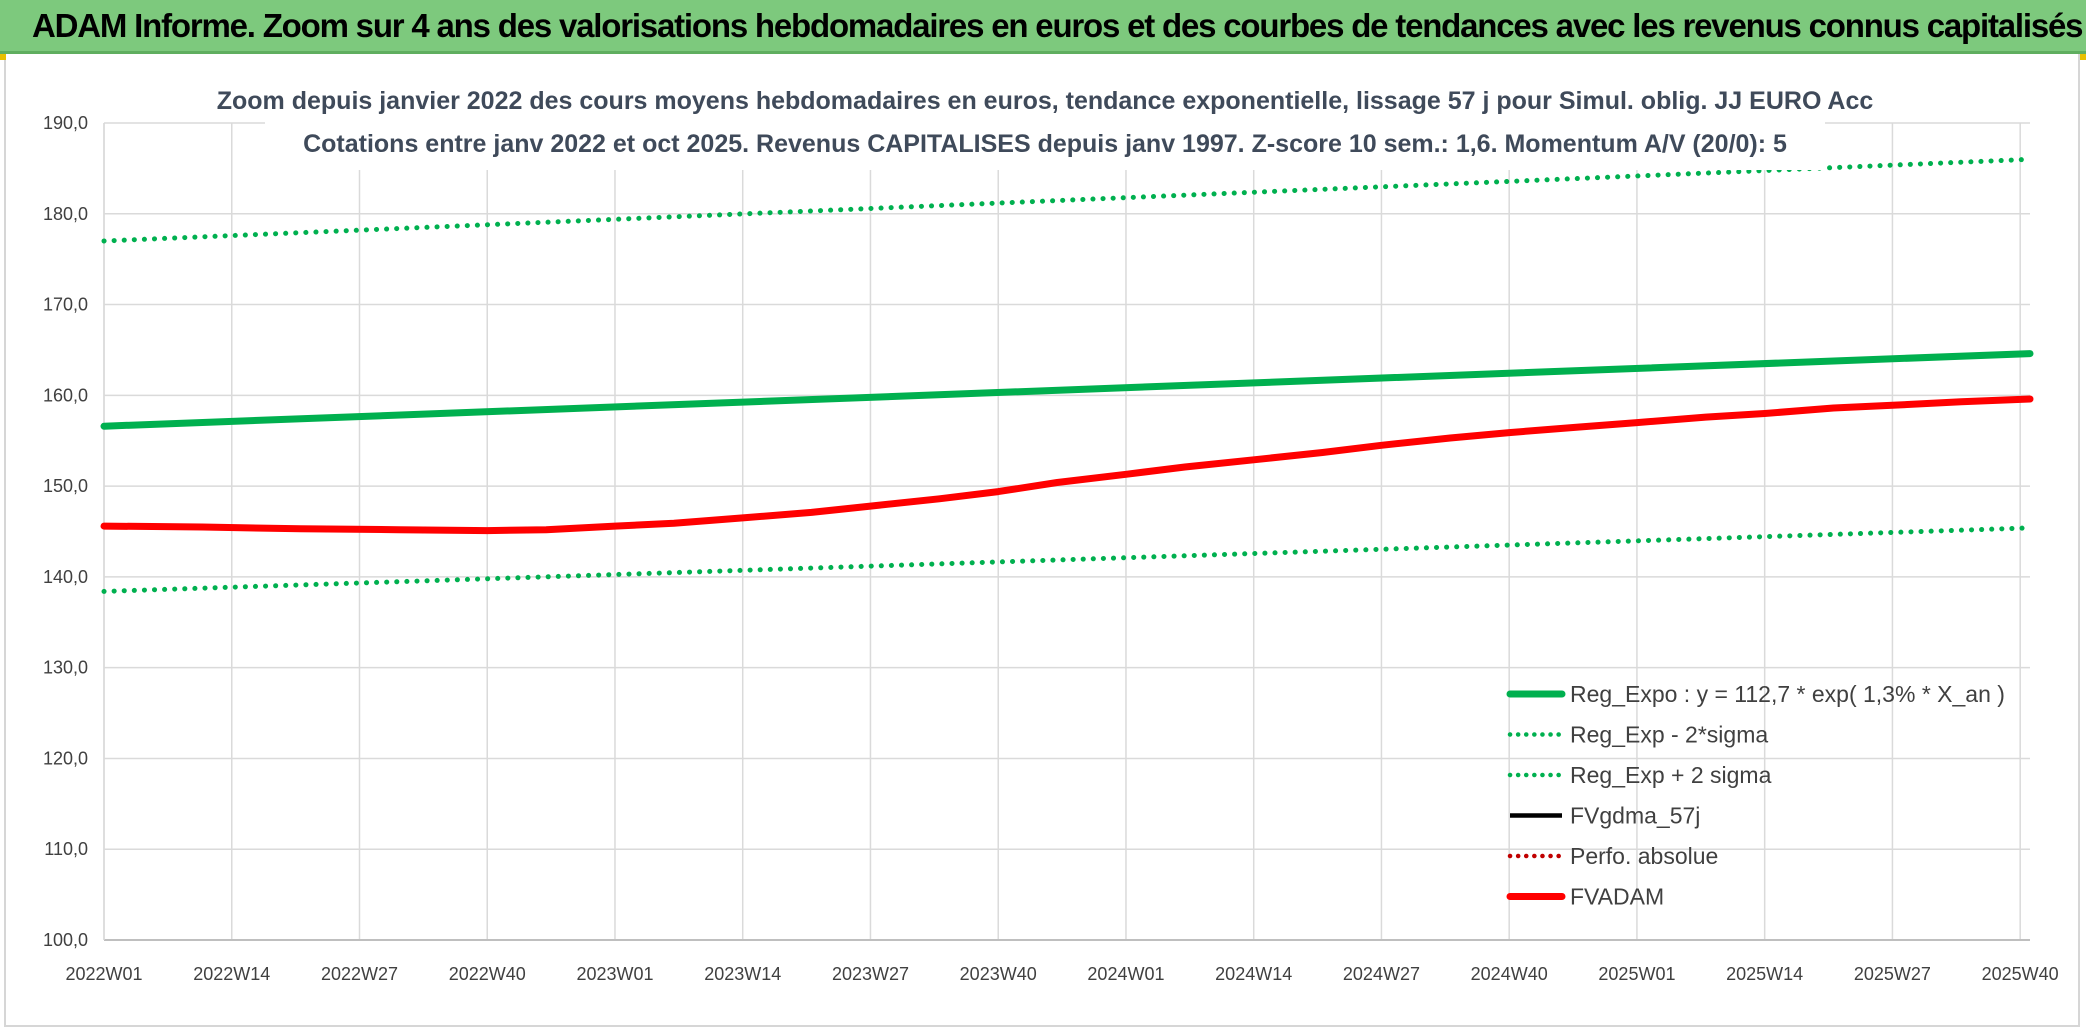  Describe the element at coordinates (65, 395) in the screenshot. I see `y-tick-label: 160,0` at that location.